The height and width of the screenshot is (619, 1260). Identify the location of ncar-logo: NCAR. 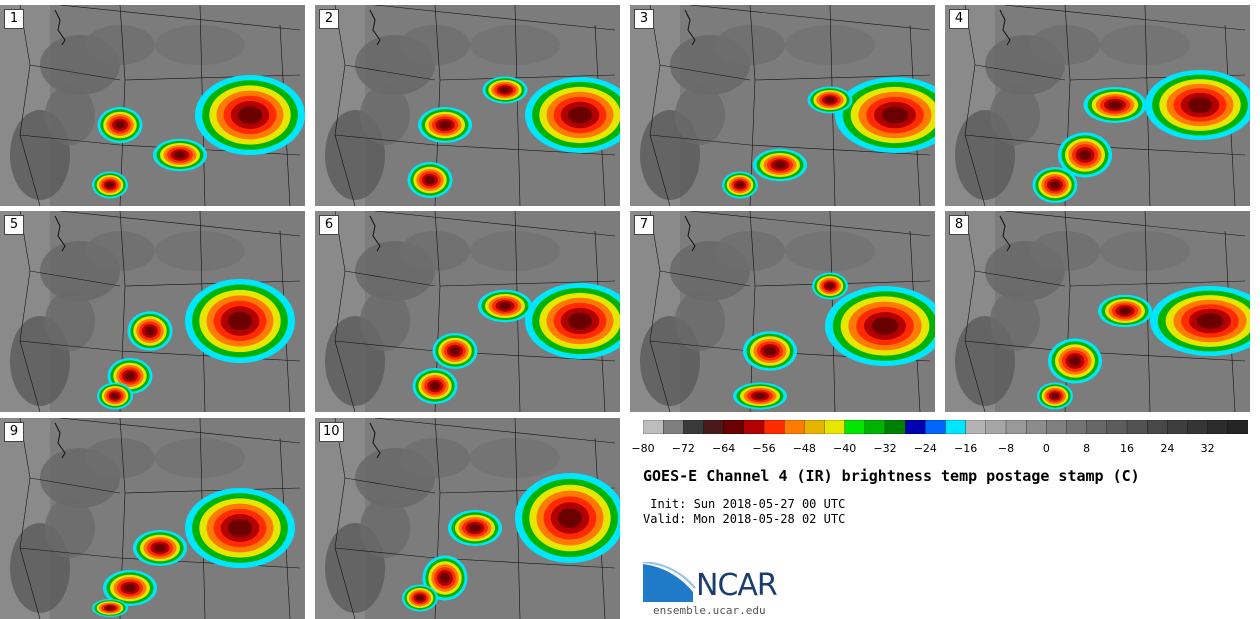
(737, 585).